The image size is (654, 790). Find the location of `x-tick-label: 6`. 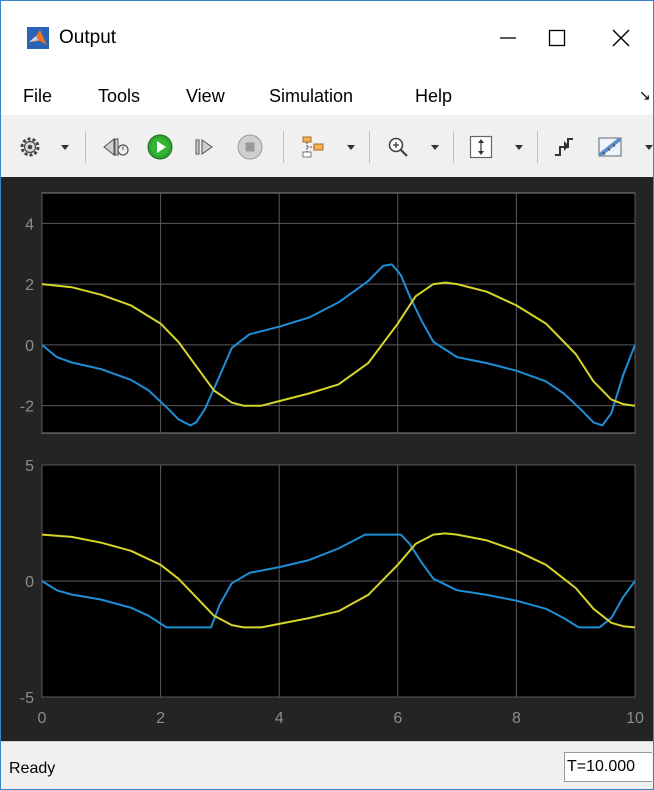

x-tick-label: 6 is located at coordinates (397, 718).